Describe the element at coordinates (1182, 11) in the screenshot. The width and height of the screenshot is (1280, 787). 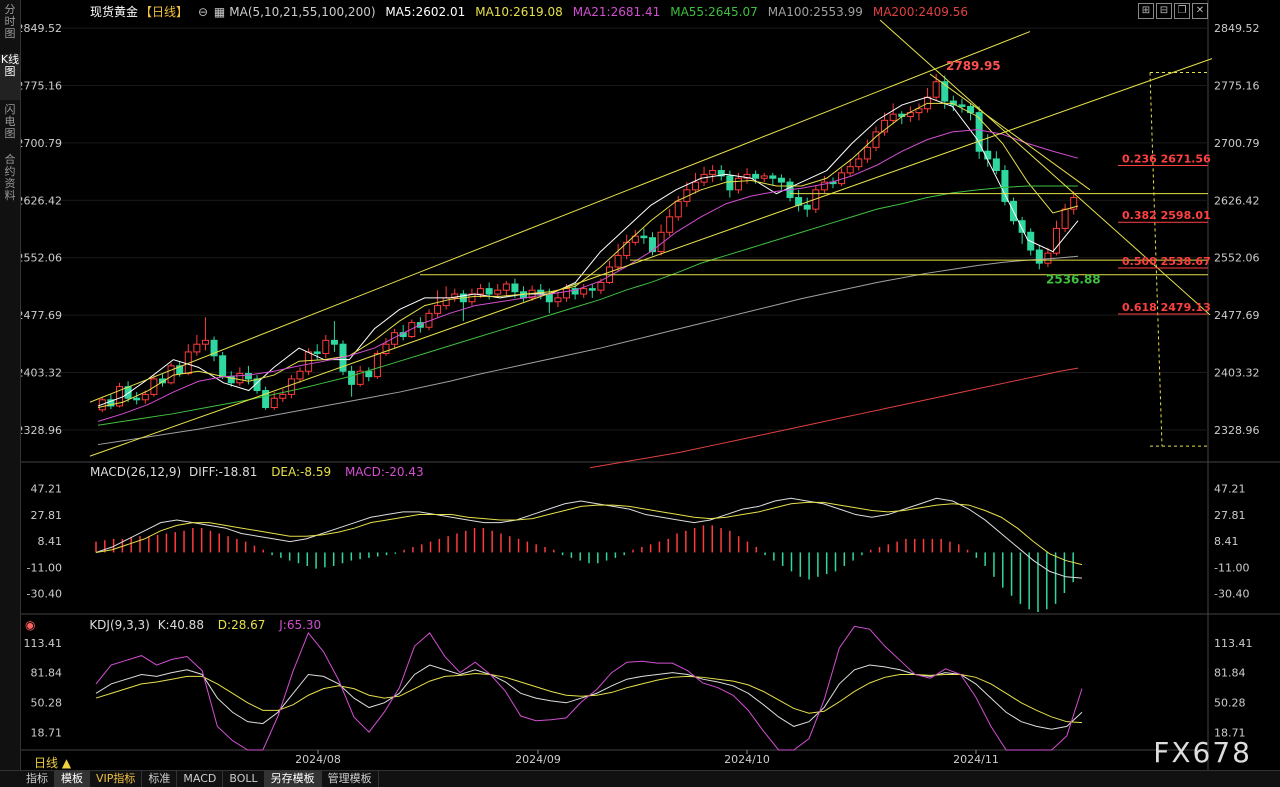
I see `restore-icon: ❐` at that location.